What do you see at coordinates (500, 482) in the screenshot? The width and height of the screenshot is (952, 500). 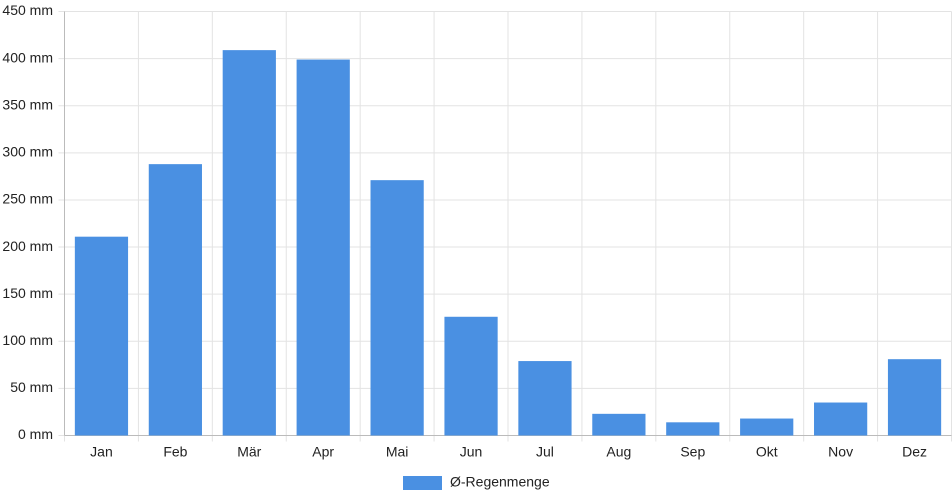 I see `legend-label: Ø-Regenmenge` at bounding box center [500, 482].